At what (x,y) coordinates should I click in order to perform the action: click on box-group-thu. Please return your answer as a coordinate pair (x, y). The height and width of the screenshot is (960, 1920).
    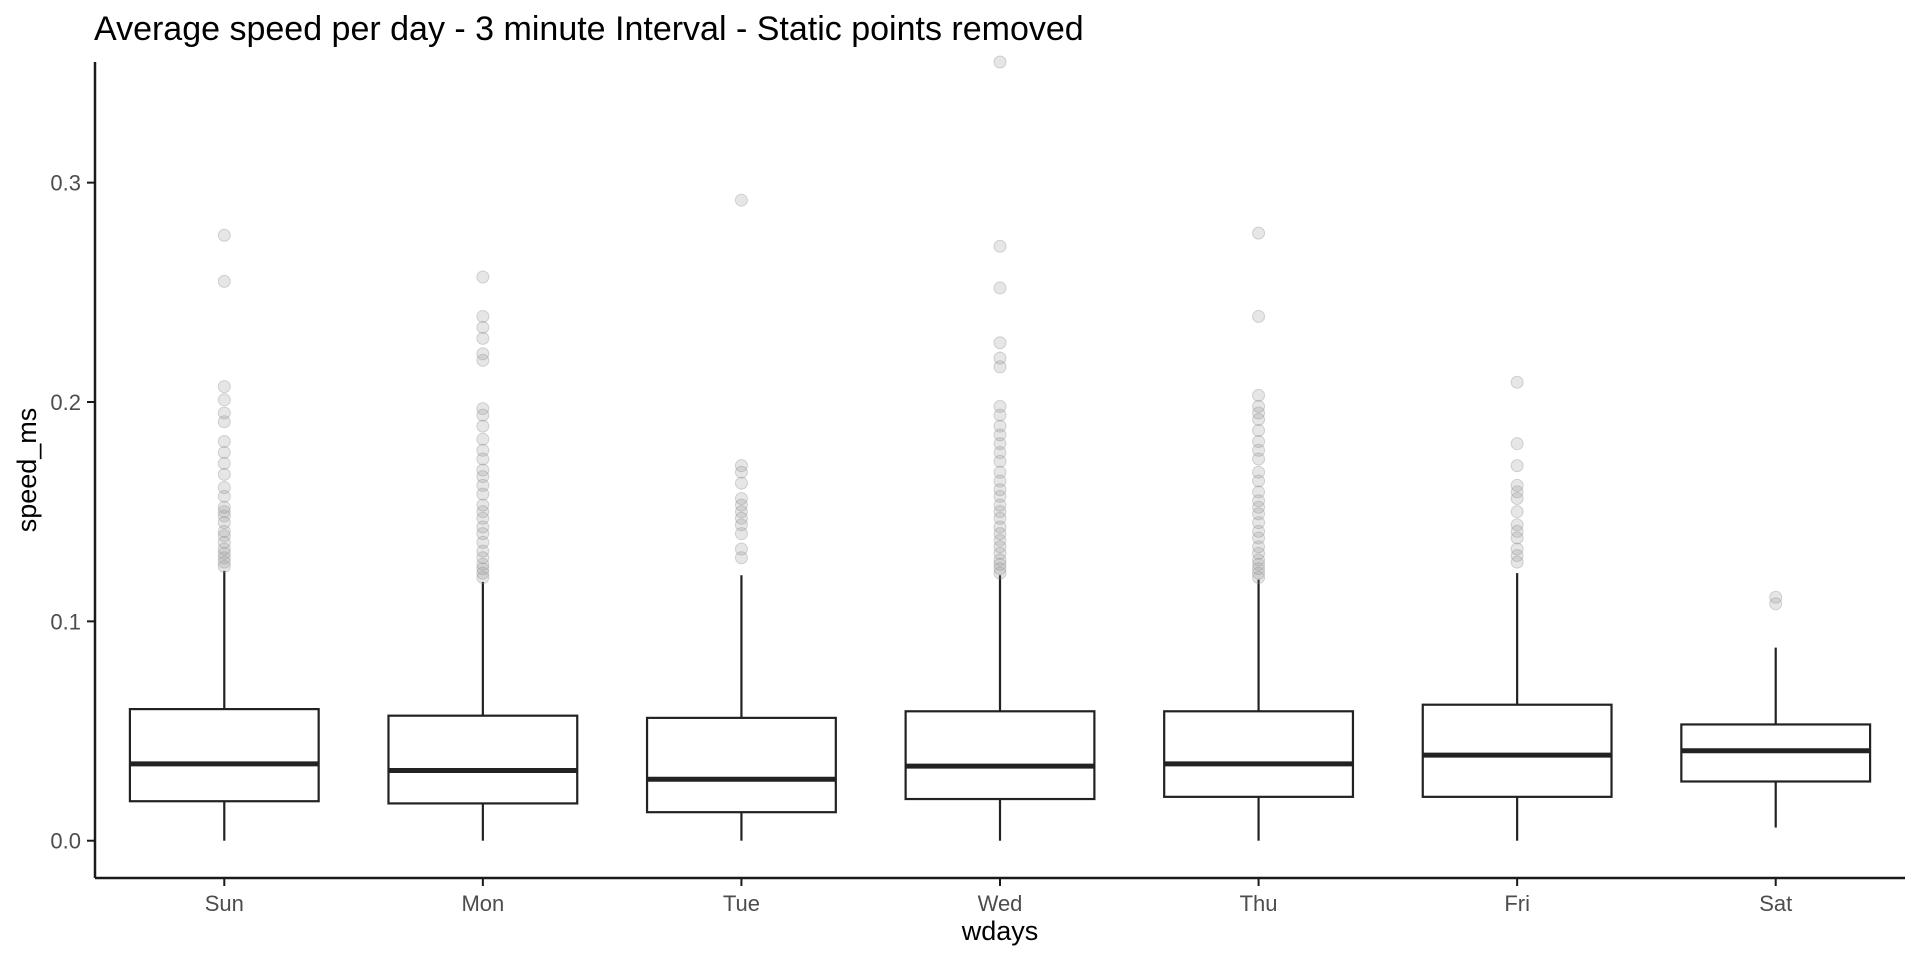
    Looking at the image, I should click on (1259, 533).